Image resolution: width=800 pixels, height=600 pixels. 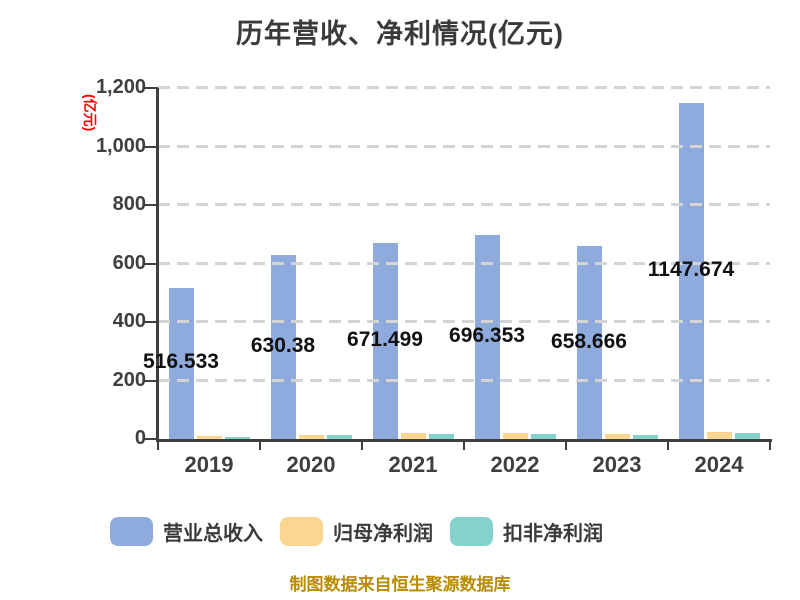 I want to click on legend-label-non-gaap-net-profit: 扣非净利润, so click(x=553, y=534).